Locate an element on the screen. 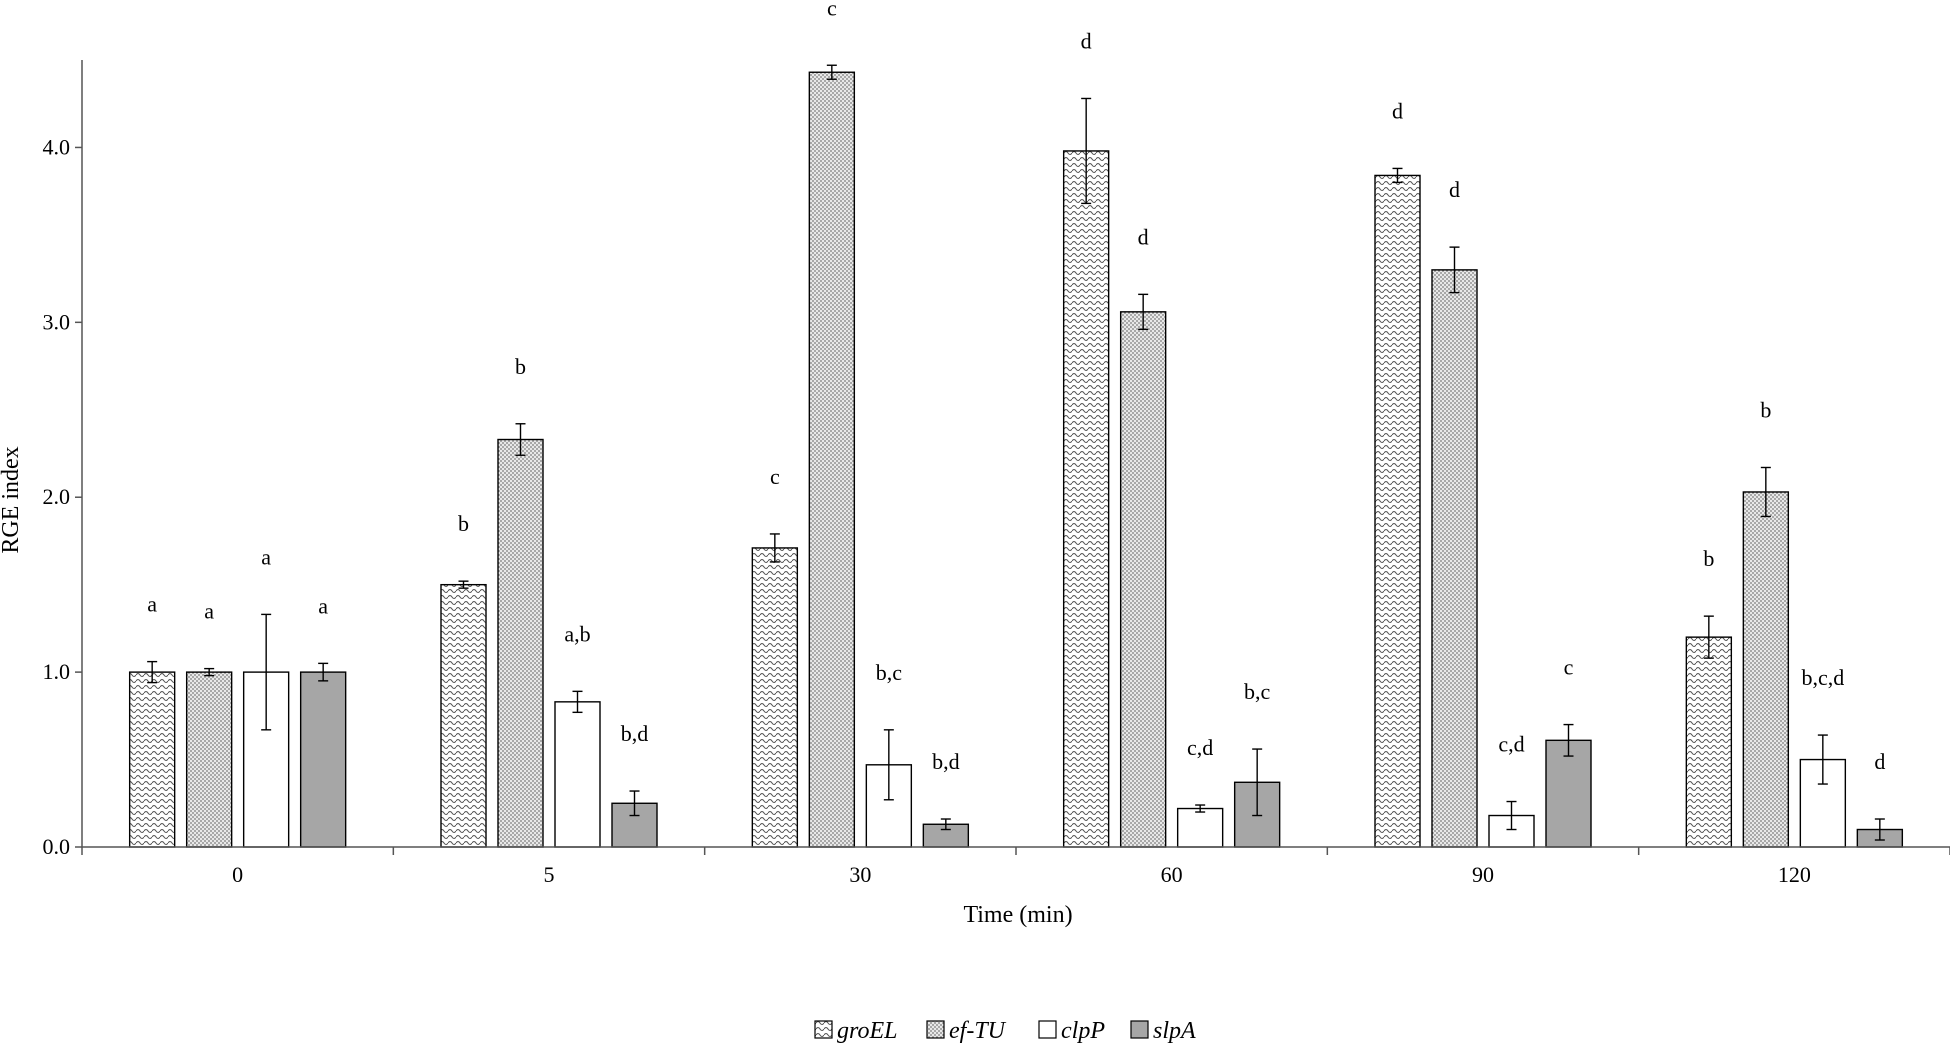 The width and height of the screenshot is (1950, 1055). y-tick-label: 4.0 is located at coordinates (57, 146).